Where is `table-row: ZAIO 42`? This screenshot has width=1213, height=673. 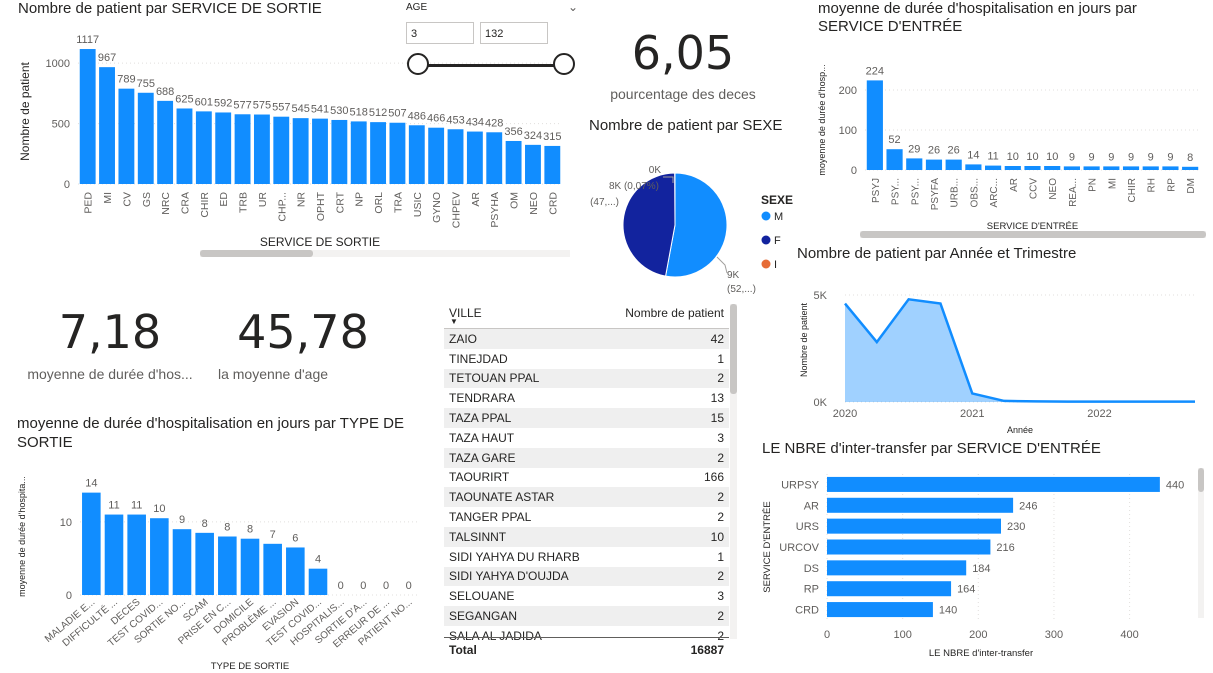
table-row: ZAIO 42 is located at coordinates (586, 339).